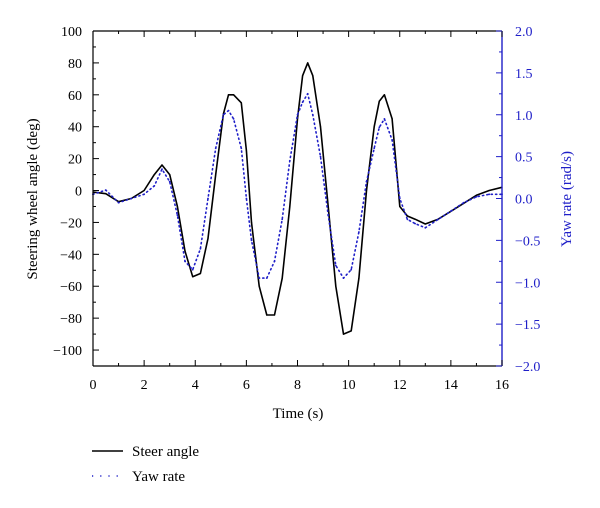 The width and height of the screenshot is (600, 508). I want to click on x-tick-label: 4, so click(195, 385).